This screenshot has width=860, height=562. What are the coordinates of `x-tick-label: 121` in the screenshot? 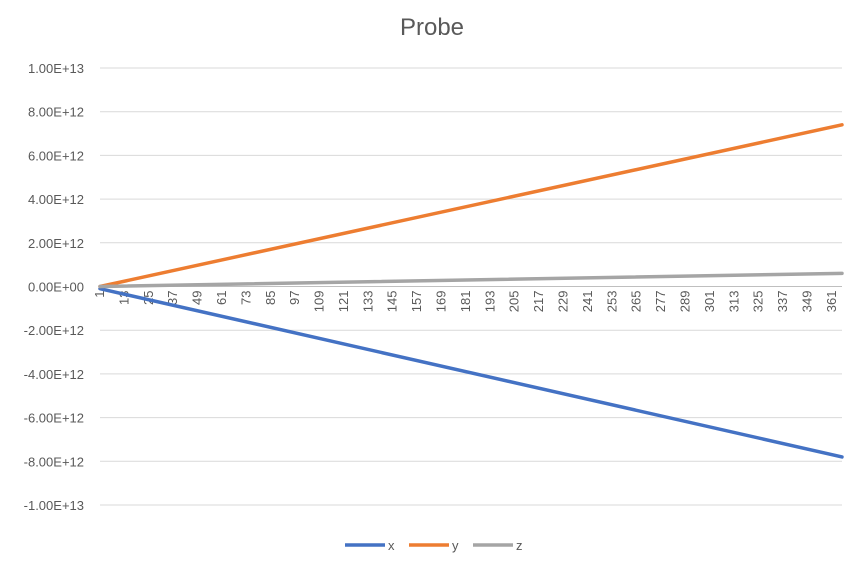 It's located at (343, 302).